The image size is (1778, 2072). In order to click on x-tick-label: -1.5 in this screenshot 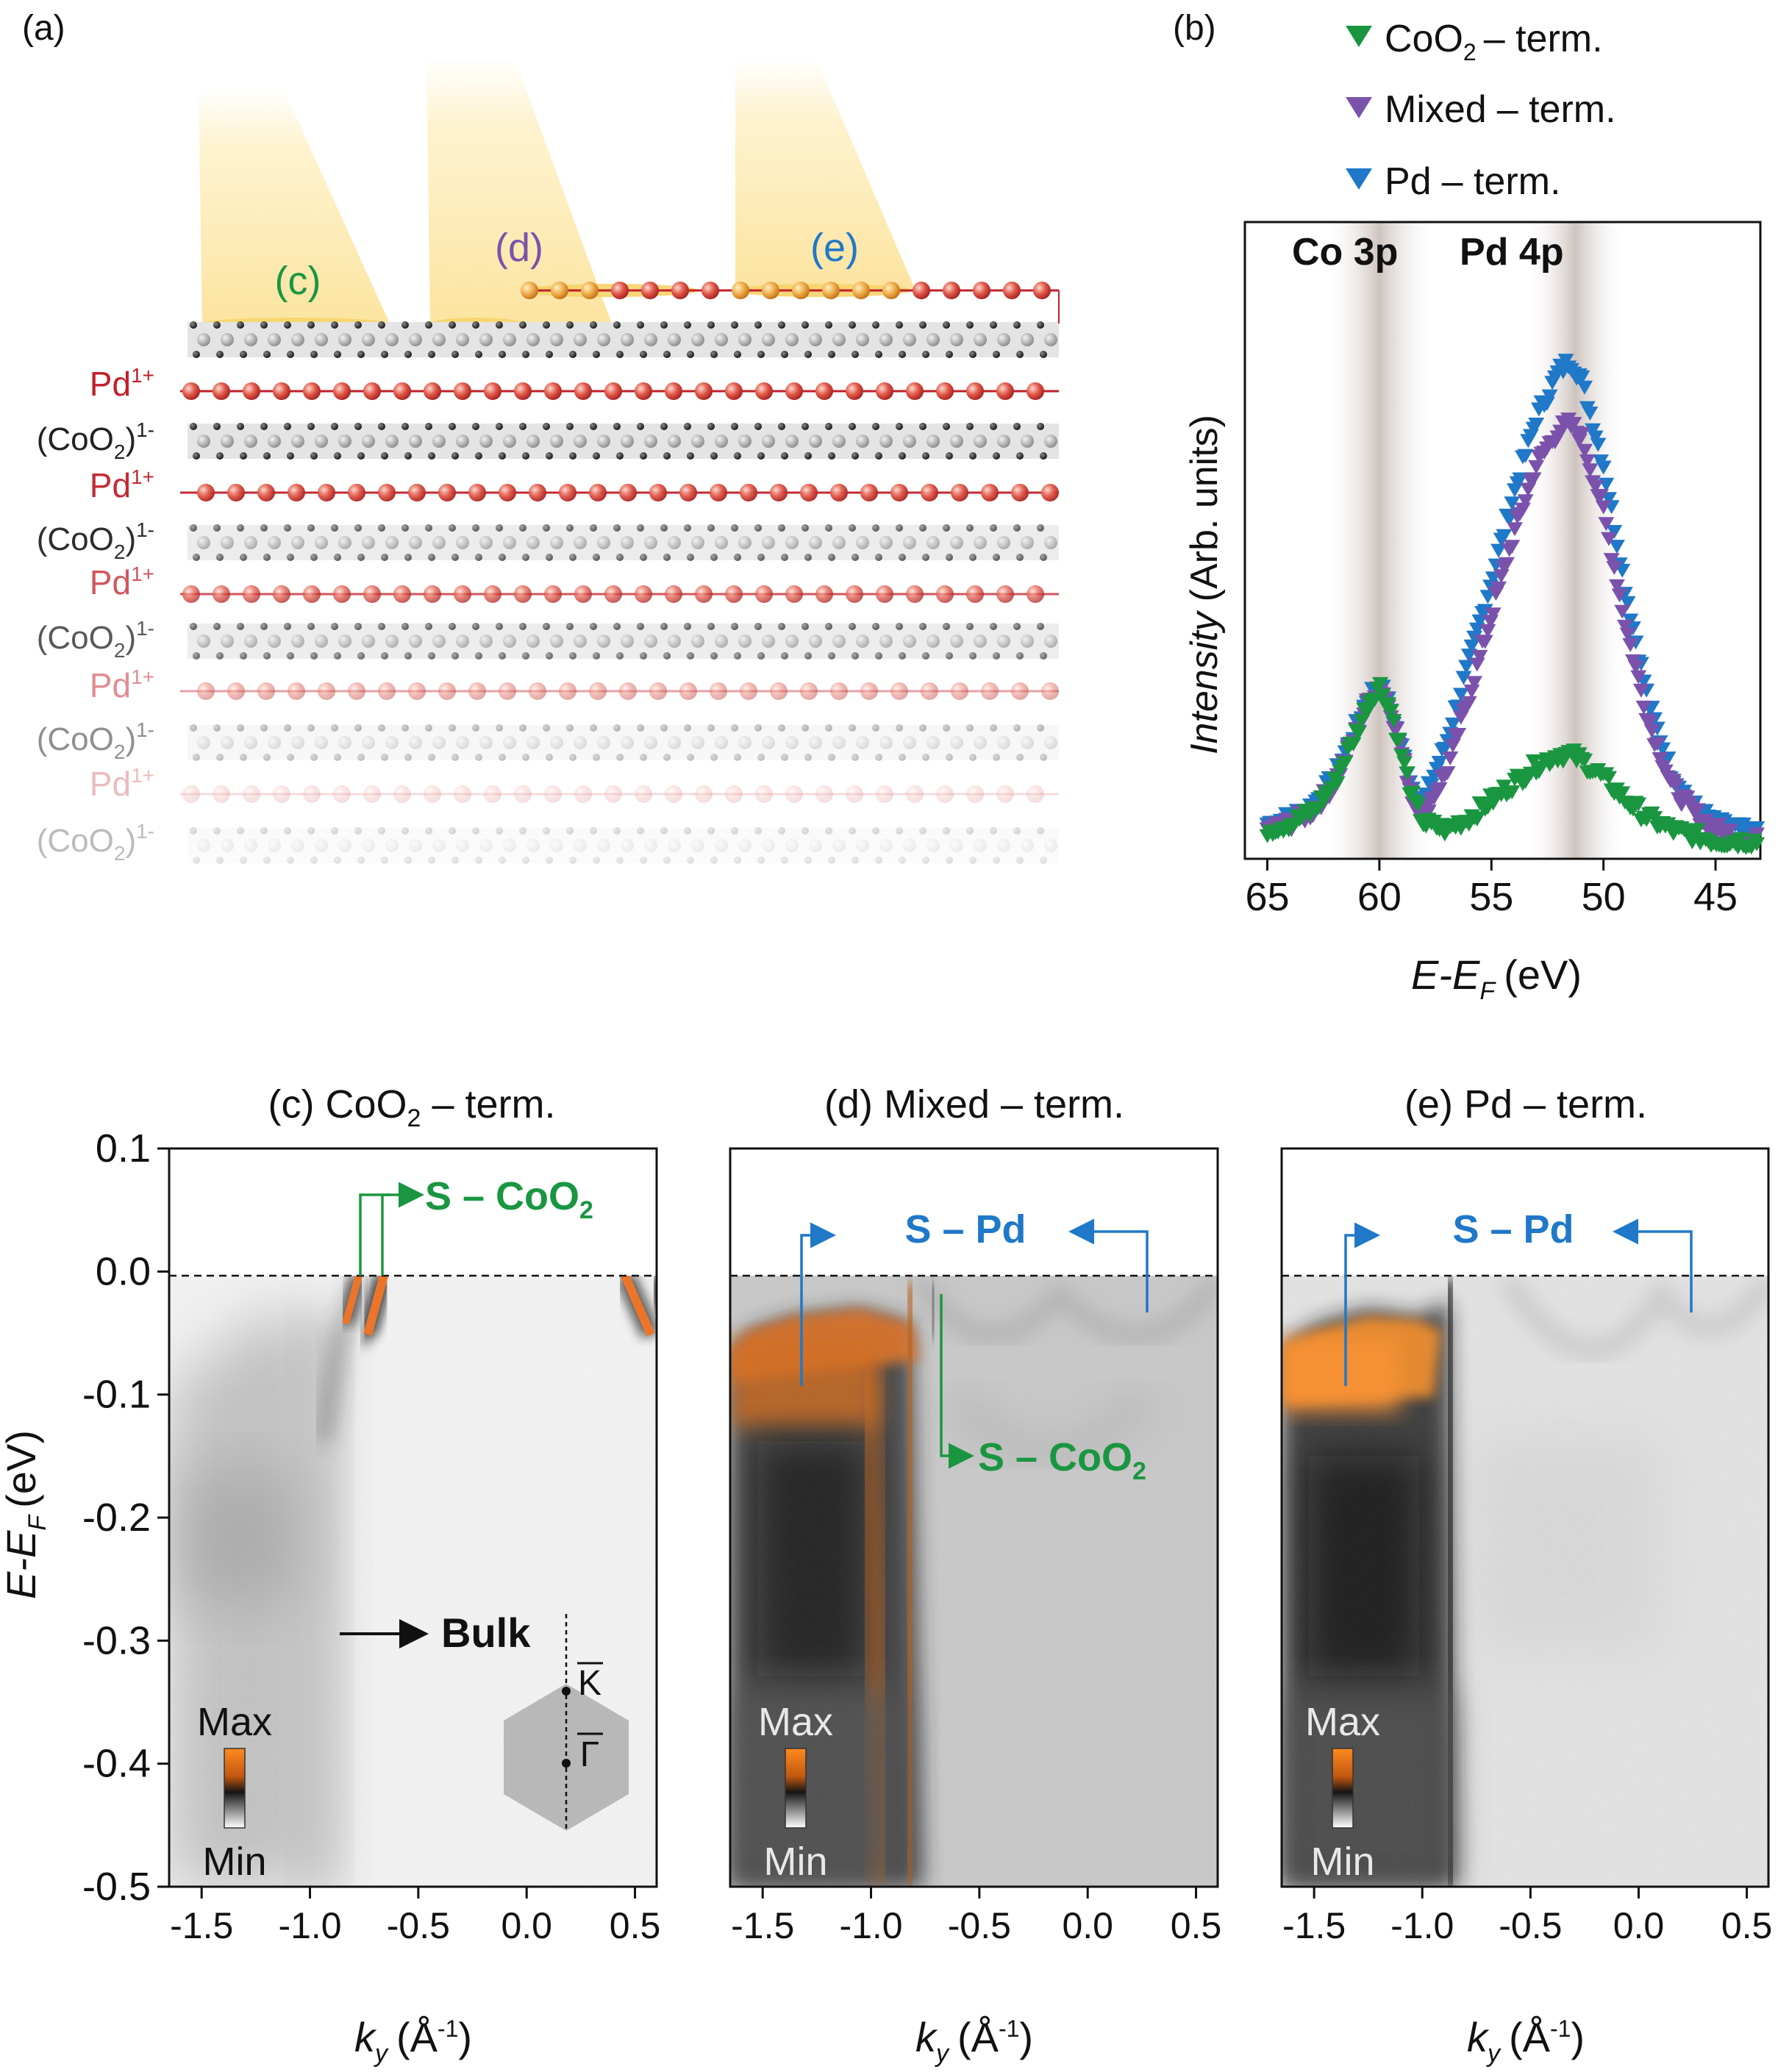, I will do `click(762, 1925)`.